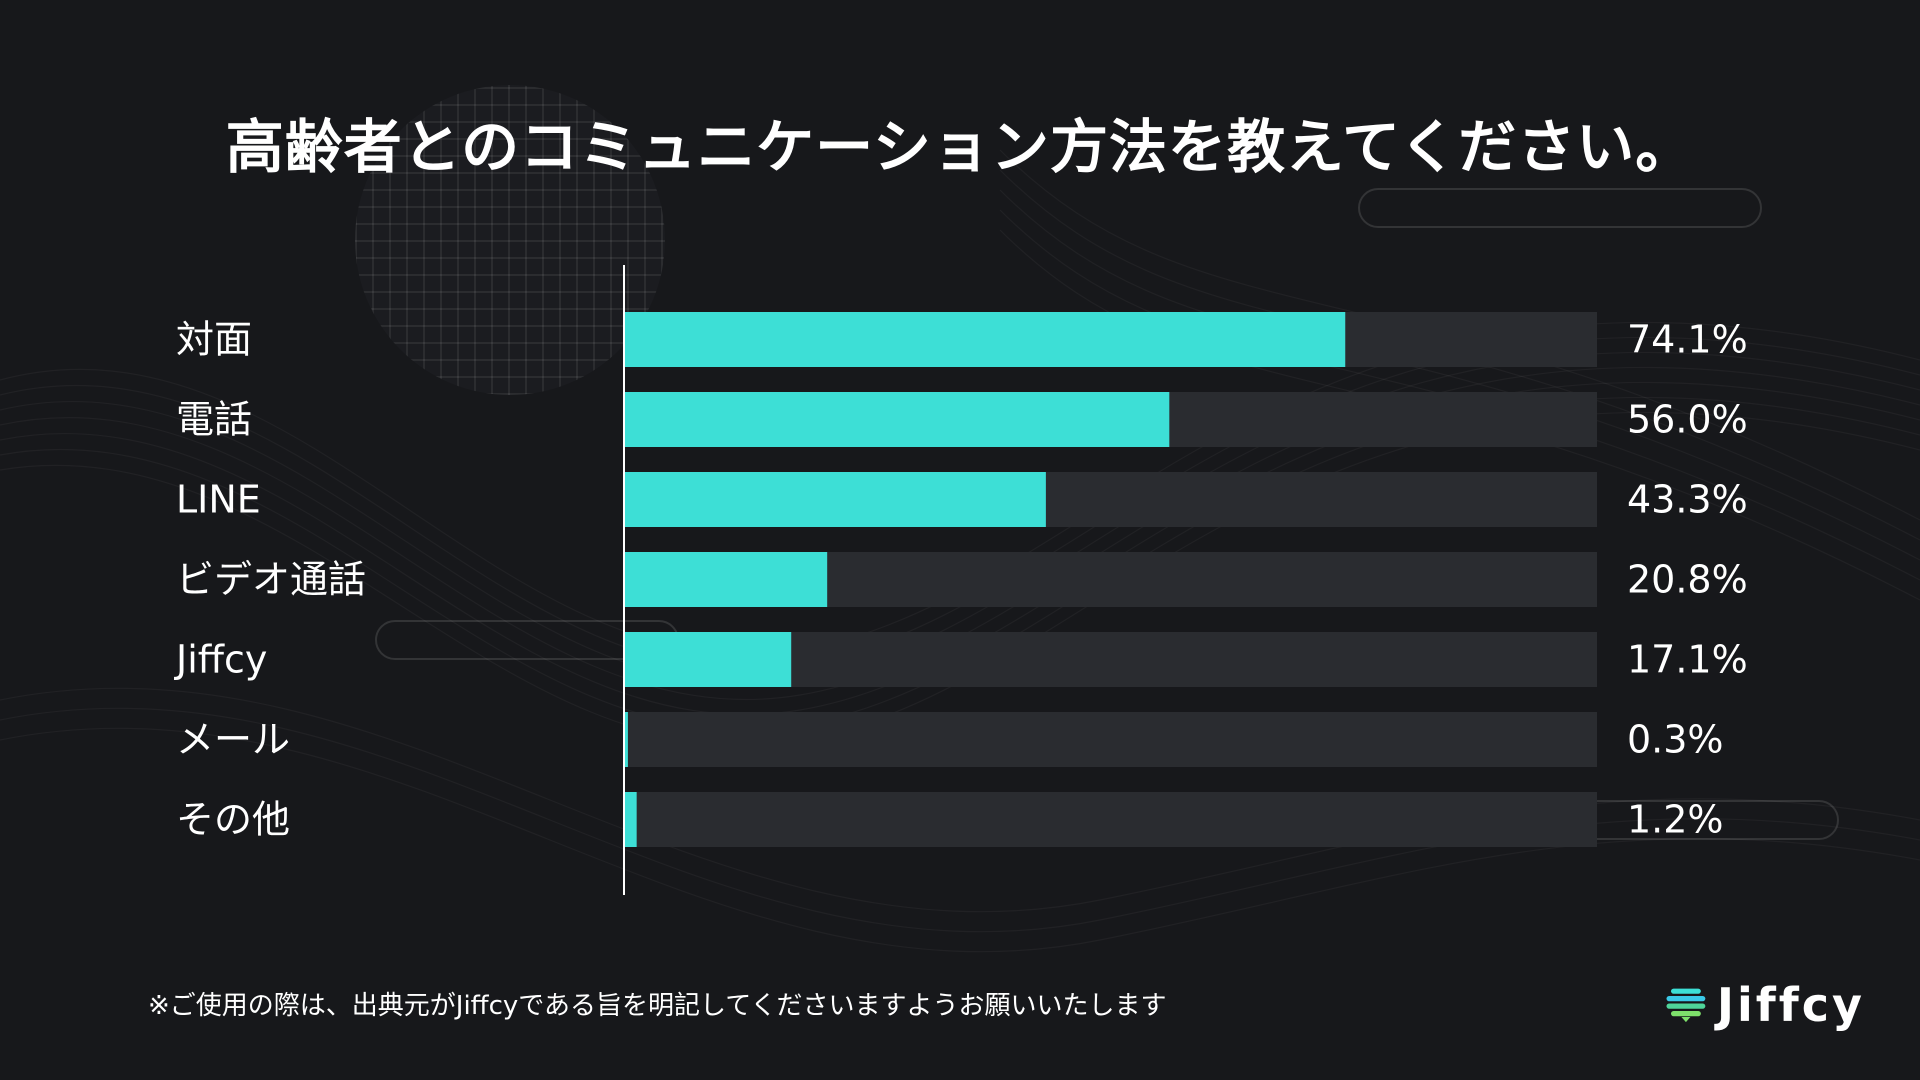 The width and height of the screenshot is (1920, 1080). What do you see at coordinates (1687, 500) in the screenshot?
I see `value-label: 43.3%` at bounding box center [1687, 500].